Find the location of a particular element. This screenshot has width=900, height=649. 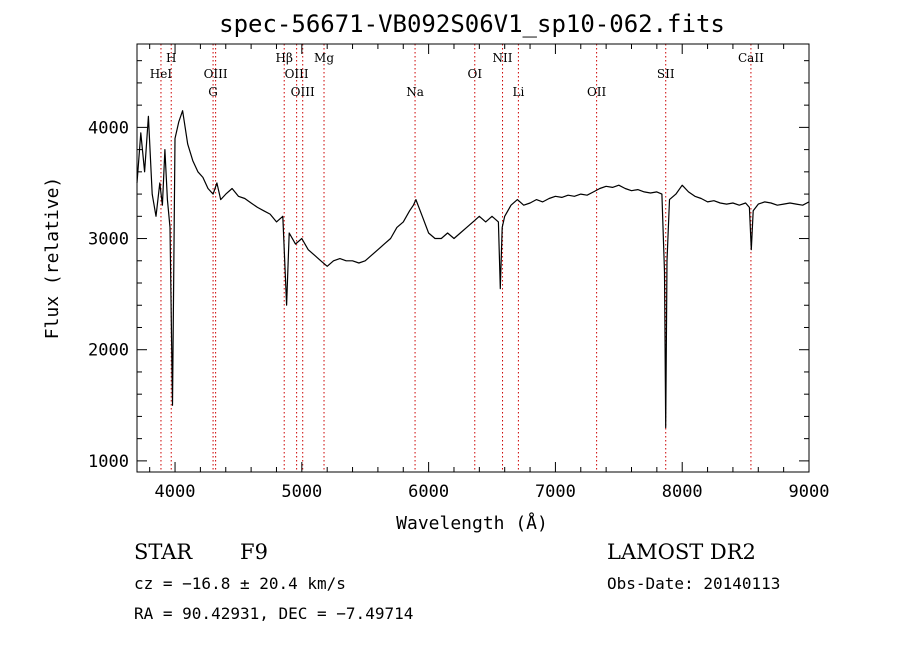

y-tick-label: 1000 is located at coordinates (108, 462).